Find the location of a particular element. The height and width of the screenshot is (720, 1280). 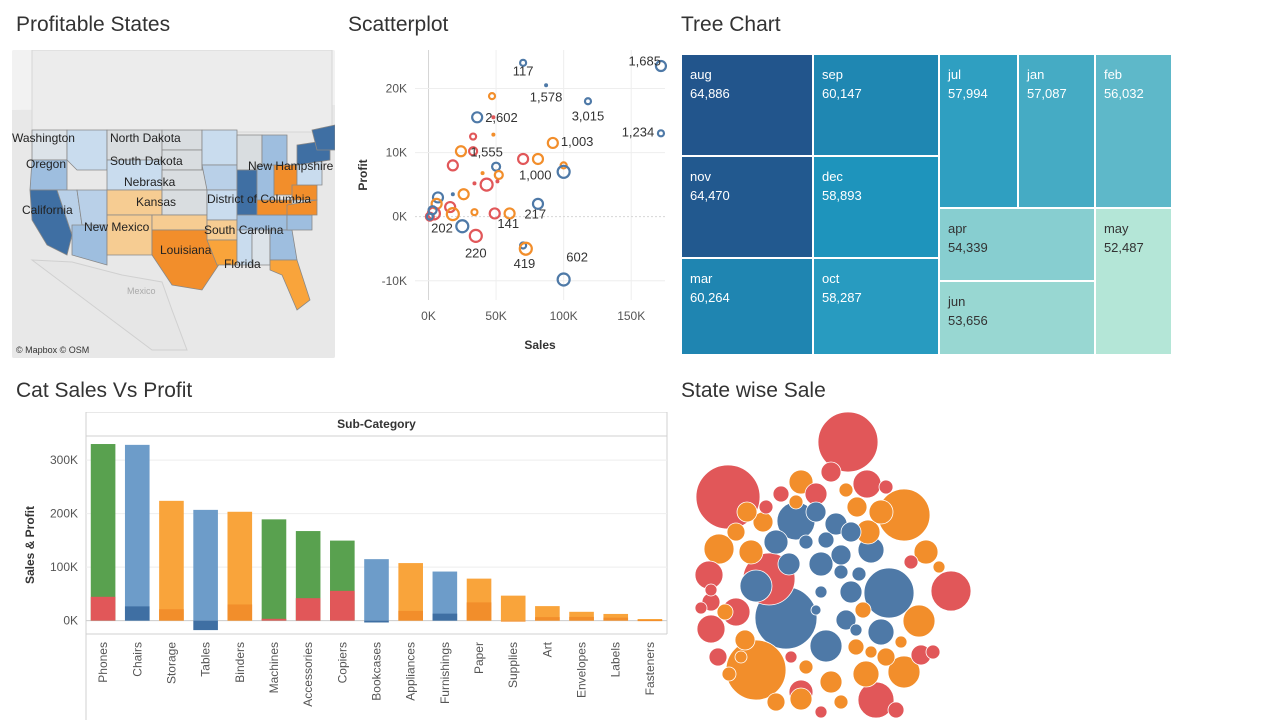

map-label: Nebraska is located at coordinates (150, 182).